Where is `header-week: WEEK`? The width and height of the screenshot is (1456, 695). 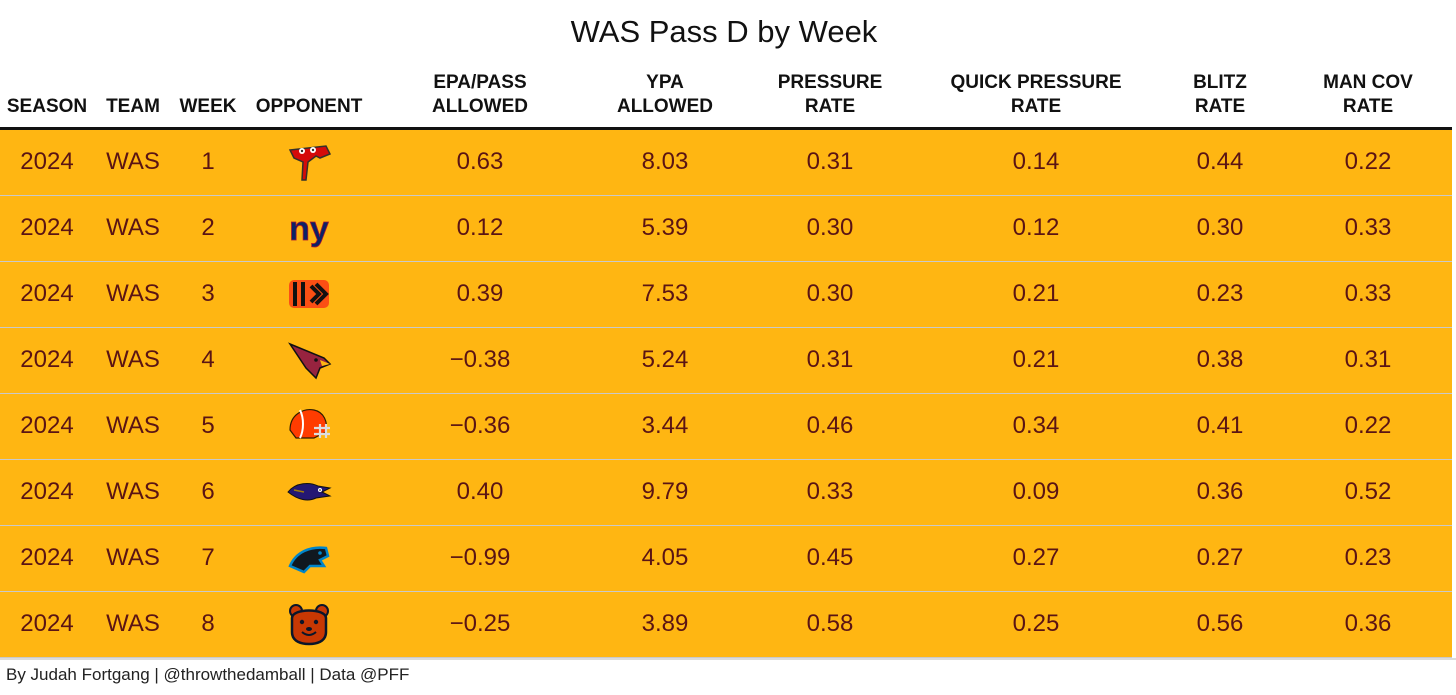
header-week: WEEK is located at coordinates (208, 106).